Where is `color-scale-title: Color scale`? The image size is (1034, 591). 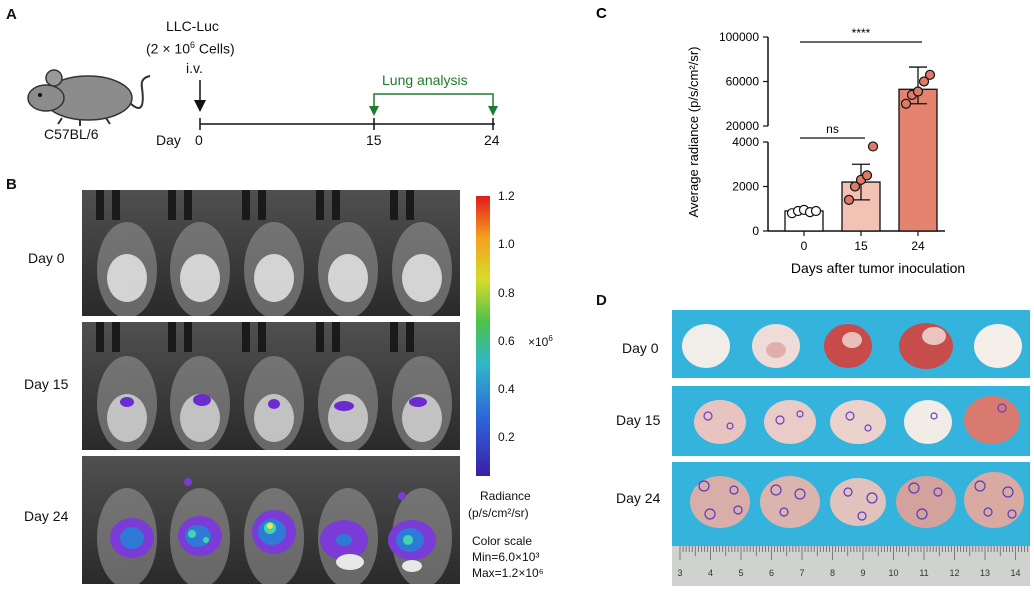 color-scale-title: Color scale is located at coordinates (502, 541).